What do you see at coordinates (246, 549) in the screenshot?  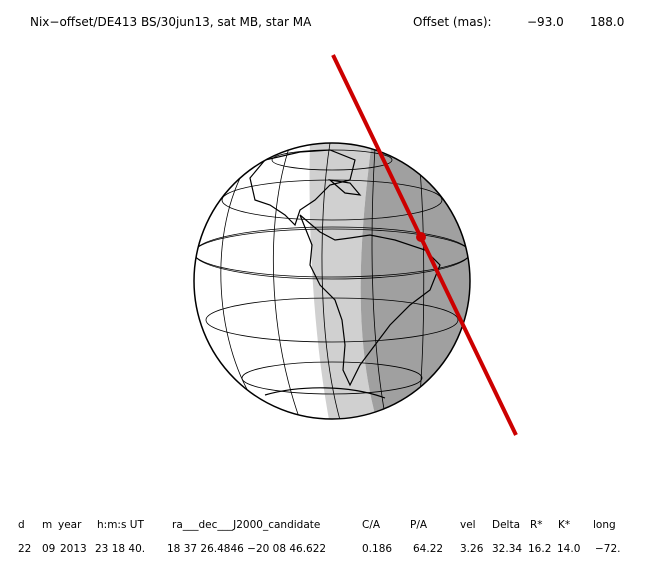 I see `cell: 18 37 26.4846 −20 08 46.622` at bounding box center [246, 549].